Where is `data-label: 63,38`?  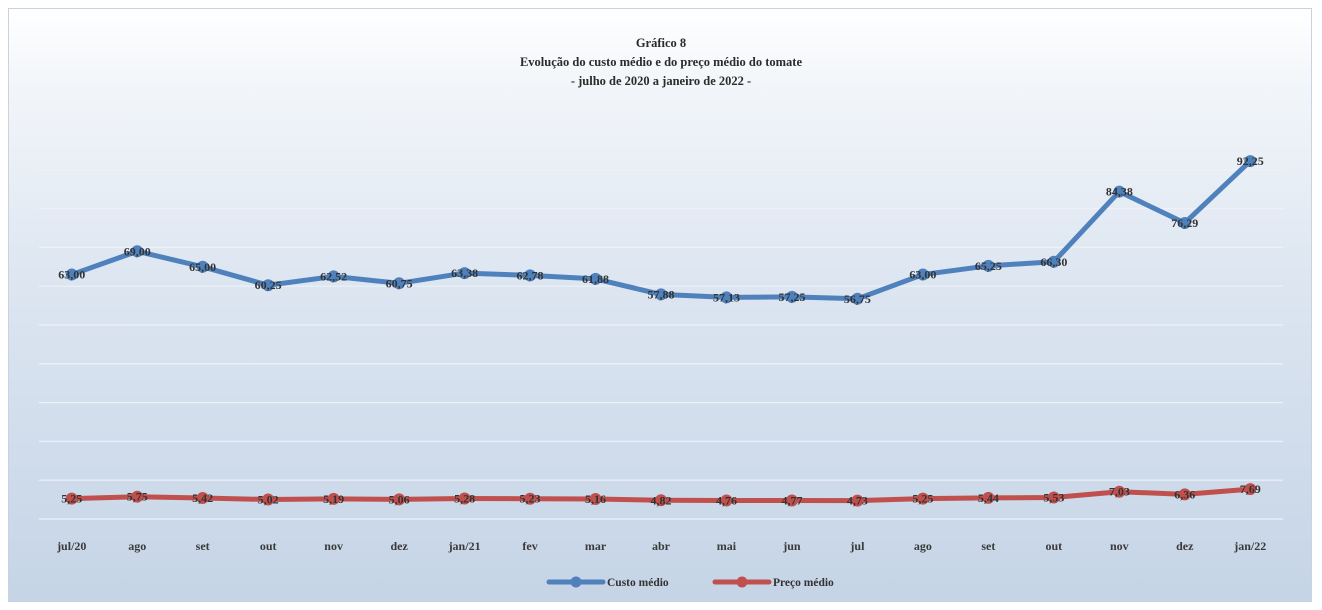
data-label: 63,38 is located at coordinates (464, 273).